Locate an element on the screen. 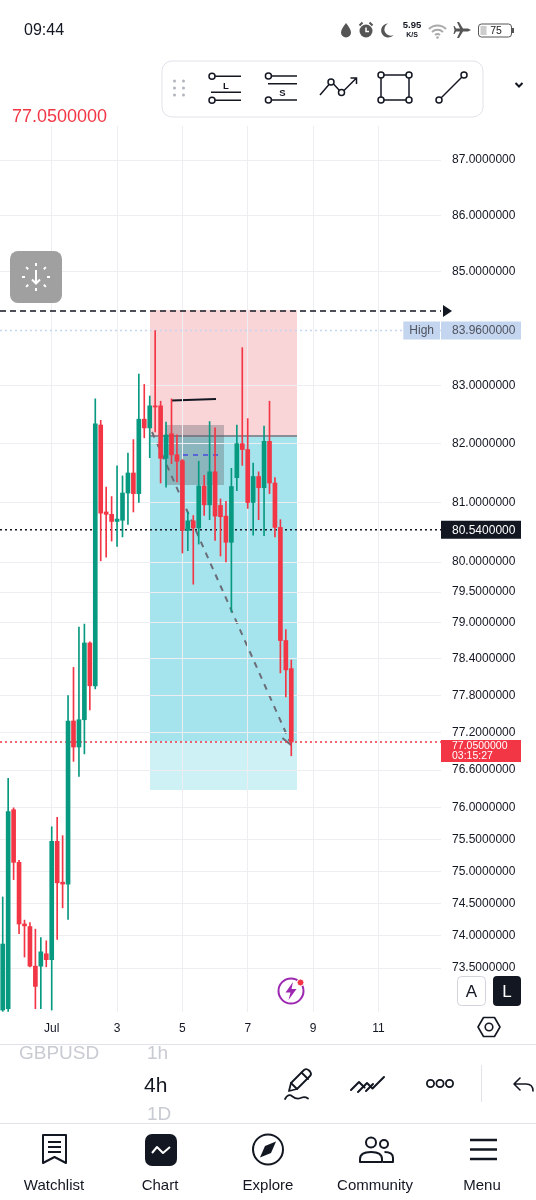 Image resolution: width=536 pixels, height=1200 pixels. y-tick-label: 81.0000000 is located at coordinates (484, 501).